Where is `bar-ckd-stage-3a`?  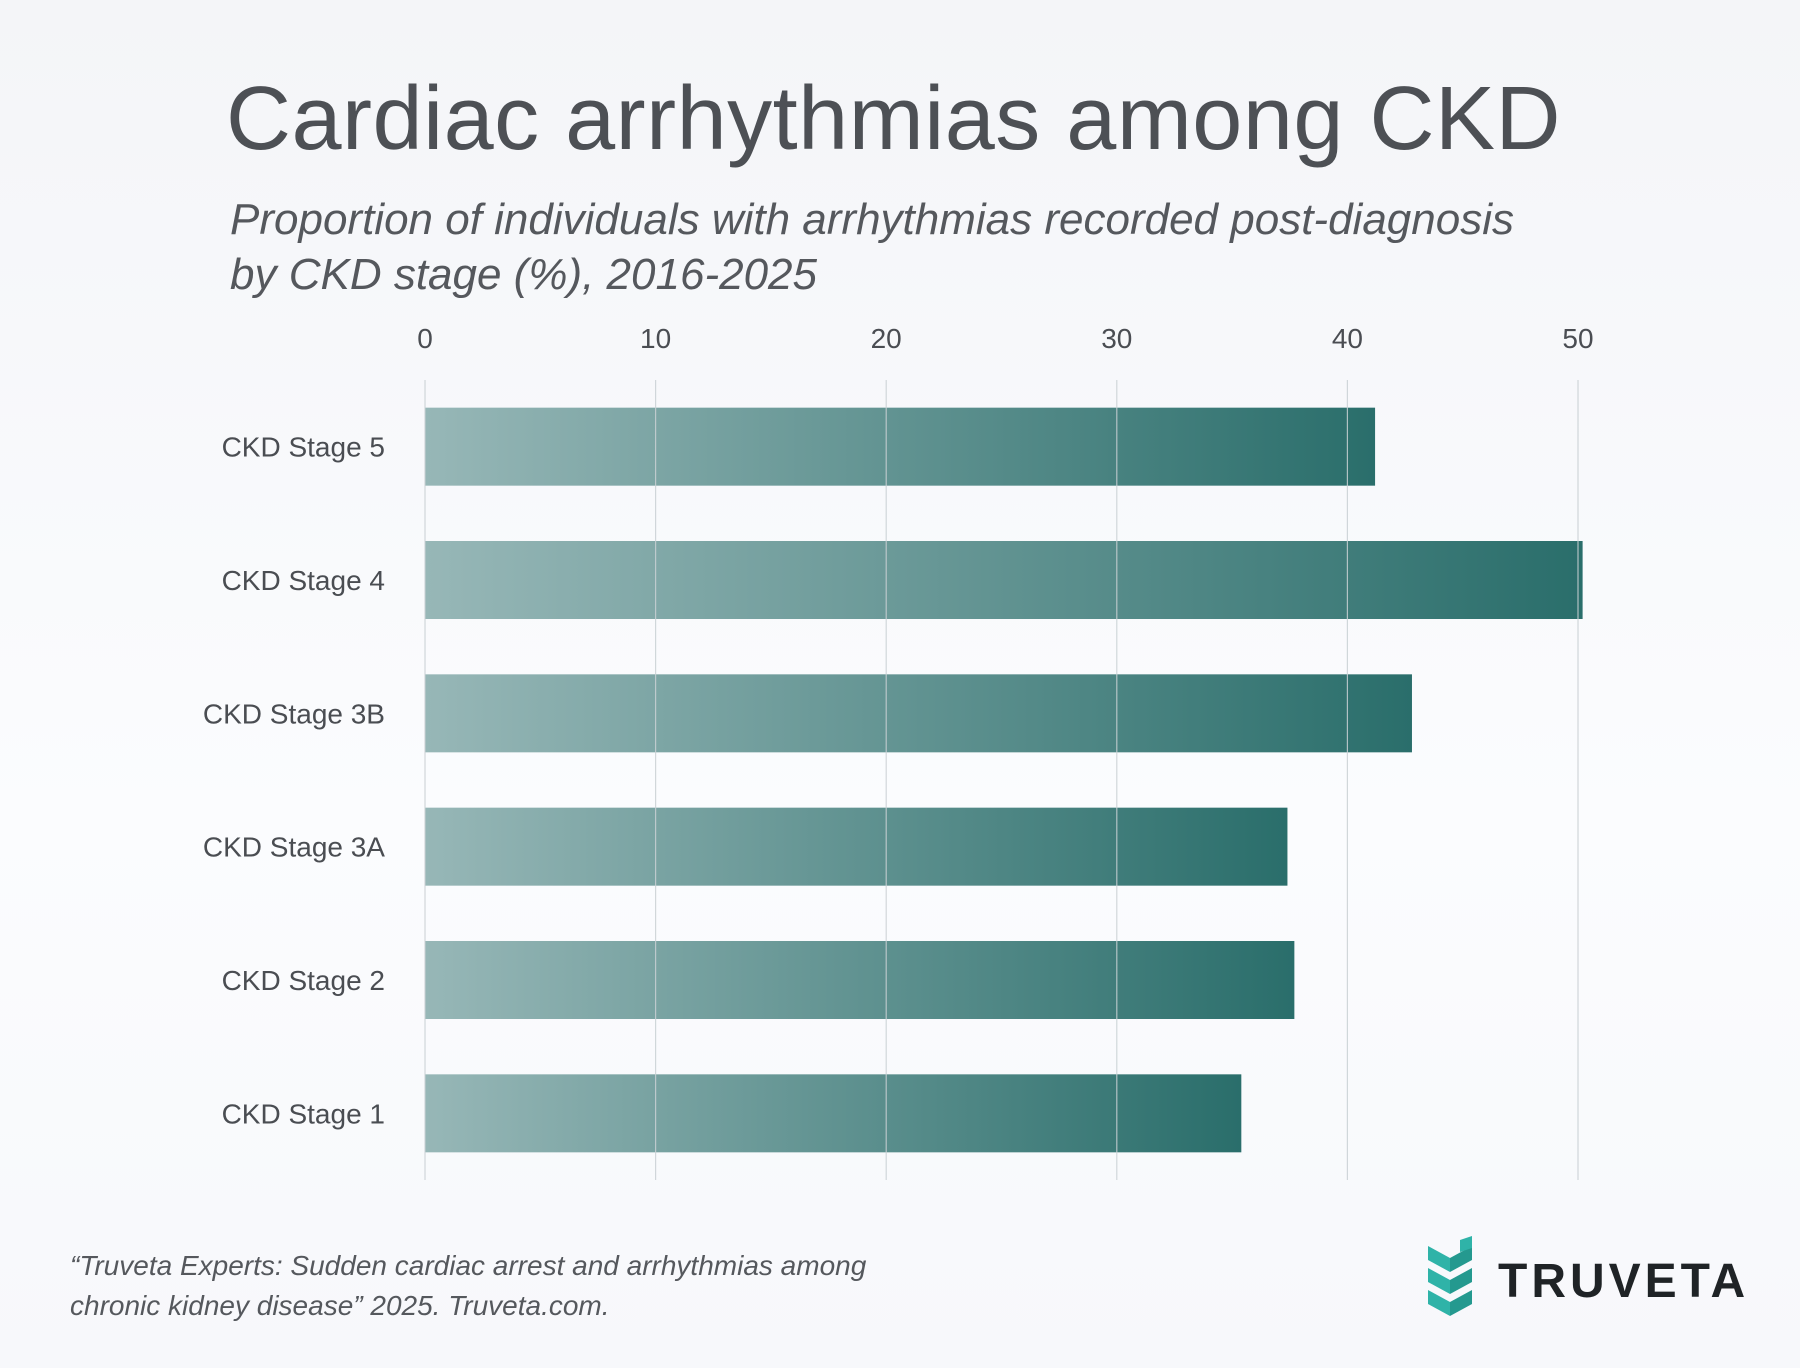
bar-ckd-stage-3a is located at coordinates (856, 846).